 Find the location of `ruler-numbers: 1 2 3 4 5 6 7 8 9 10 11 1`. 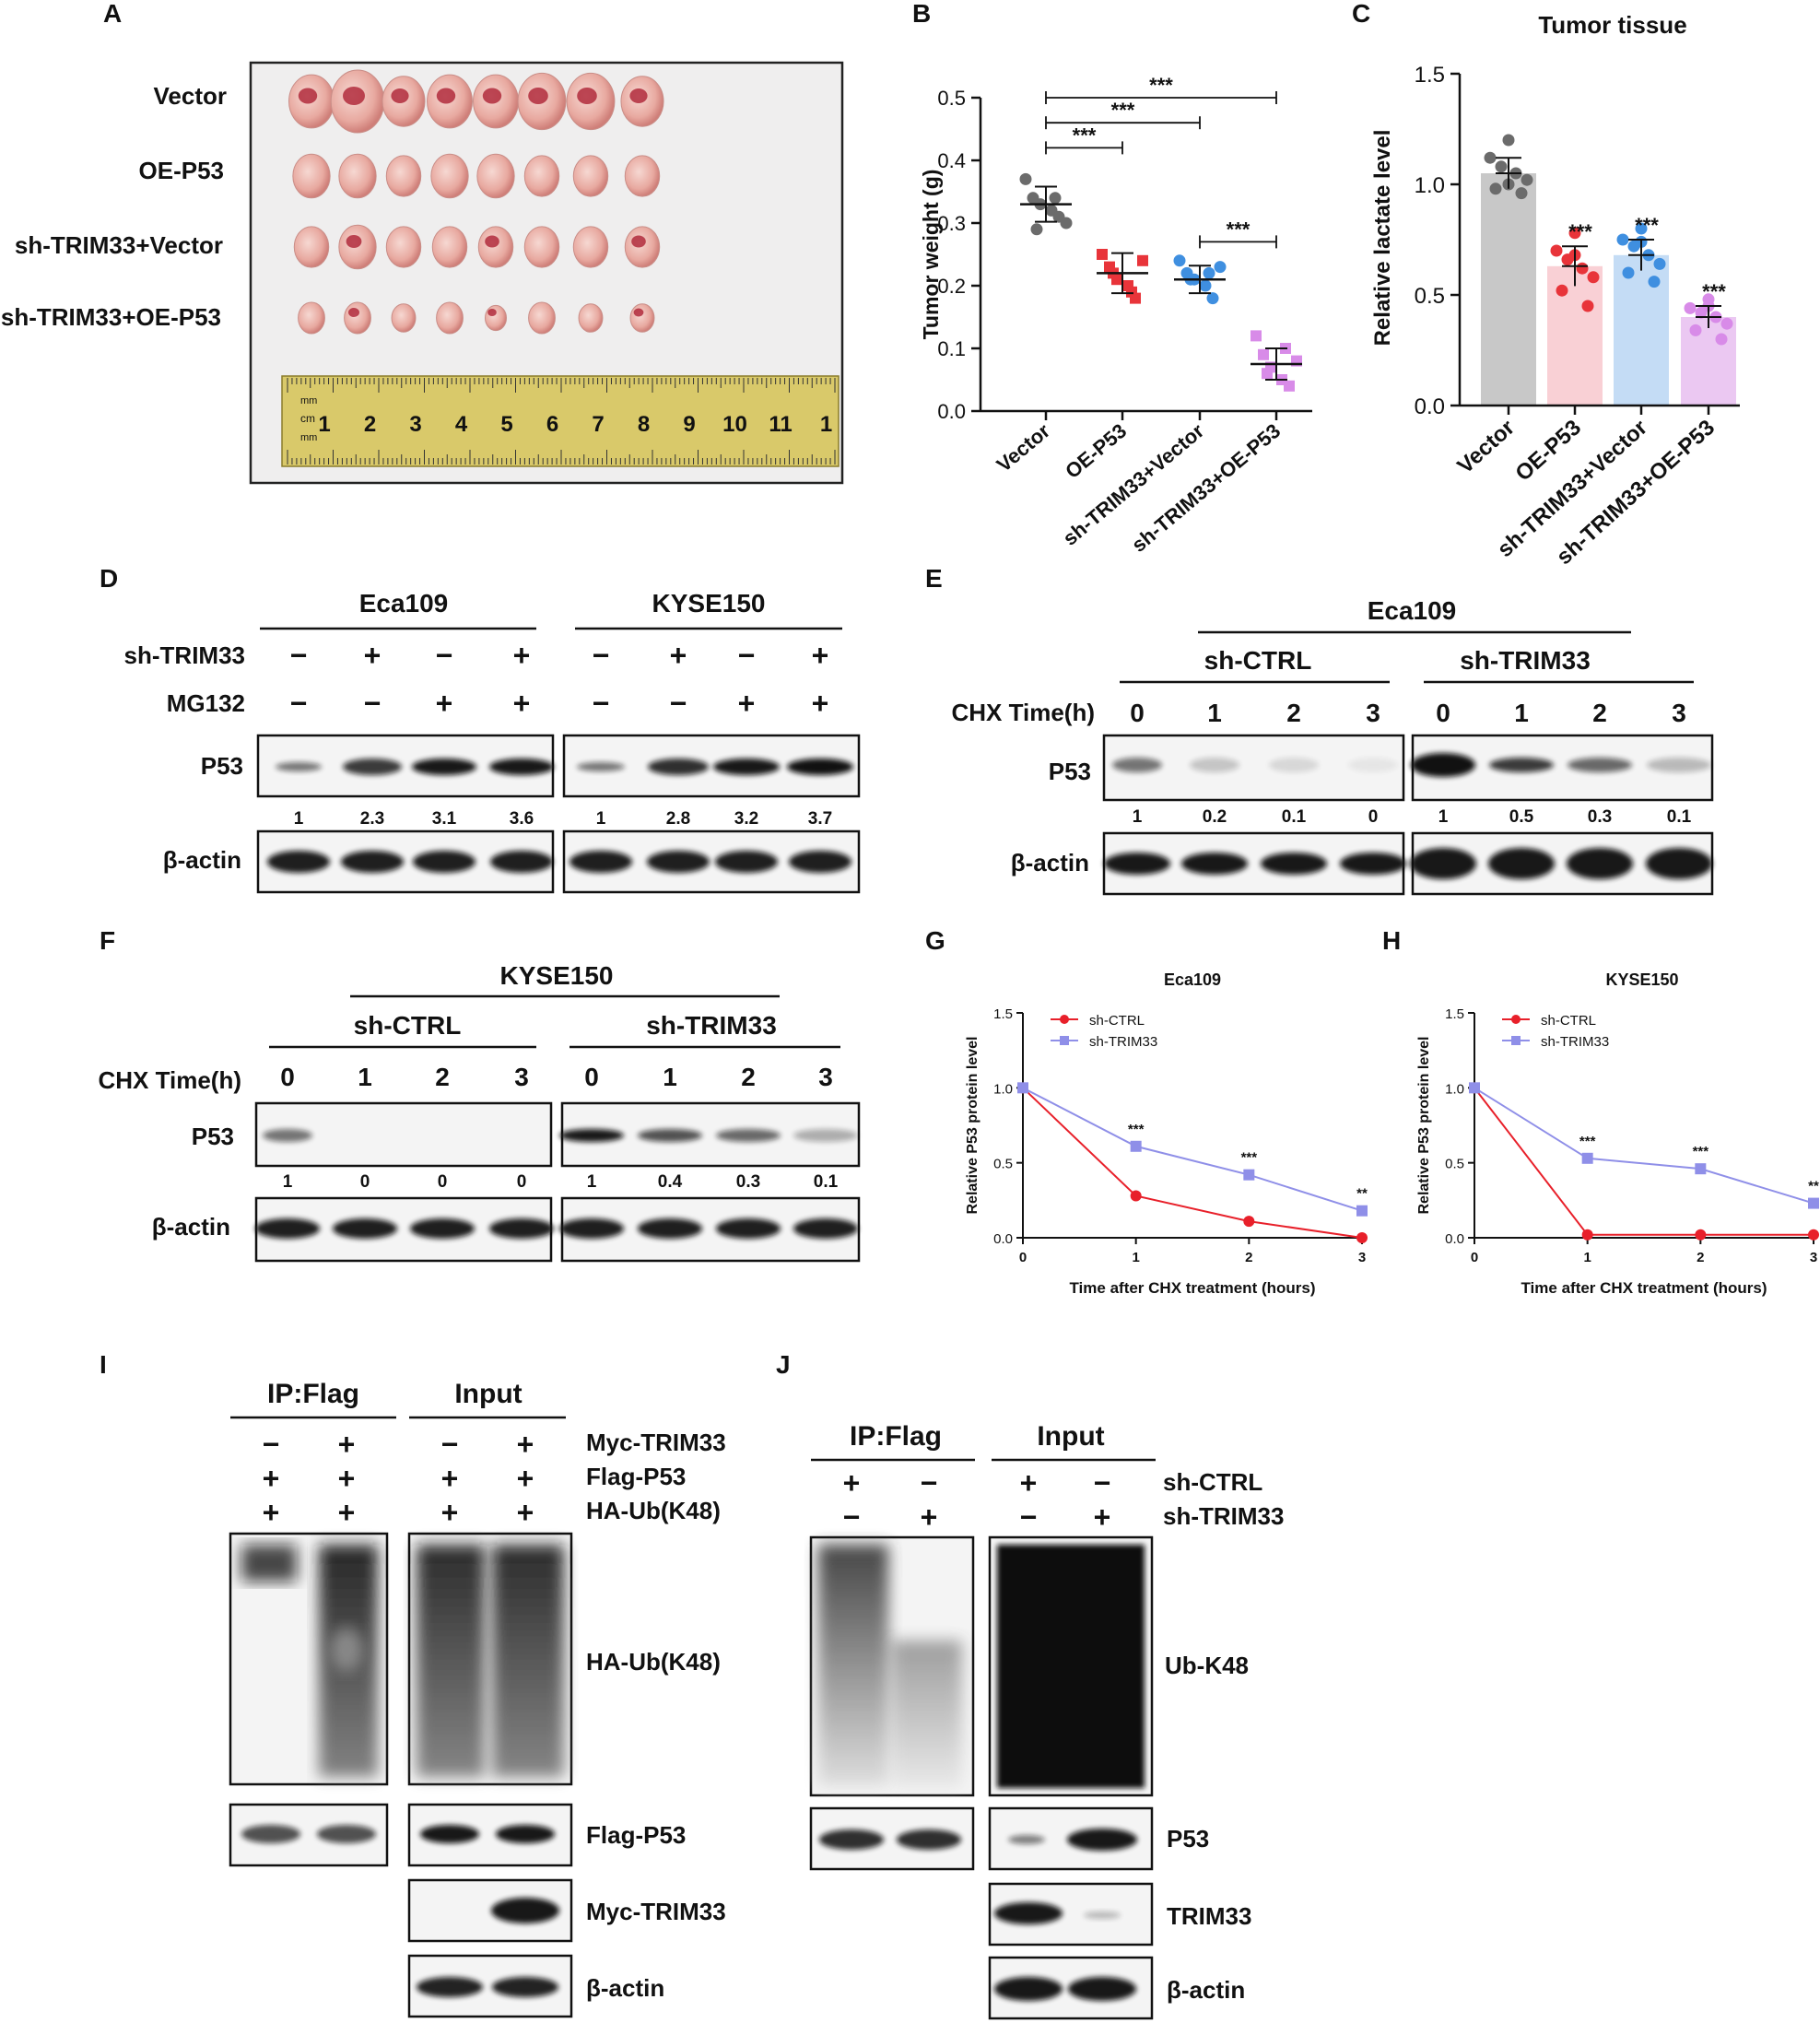

ruler-numbers: 1 2 3 4 5 6 7 8 9 10 11 1 is located at coordinates (575, 424).